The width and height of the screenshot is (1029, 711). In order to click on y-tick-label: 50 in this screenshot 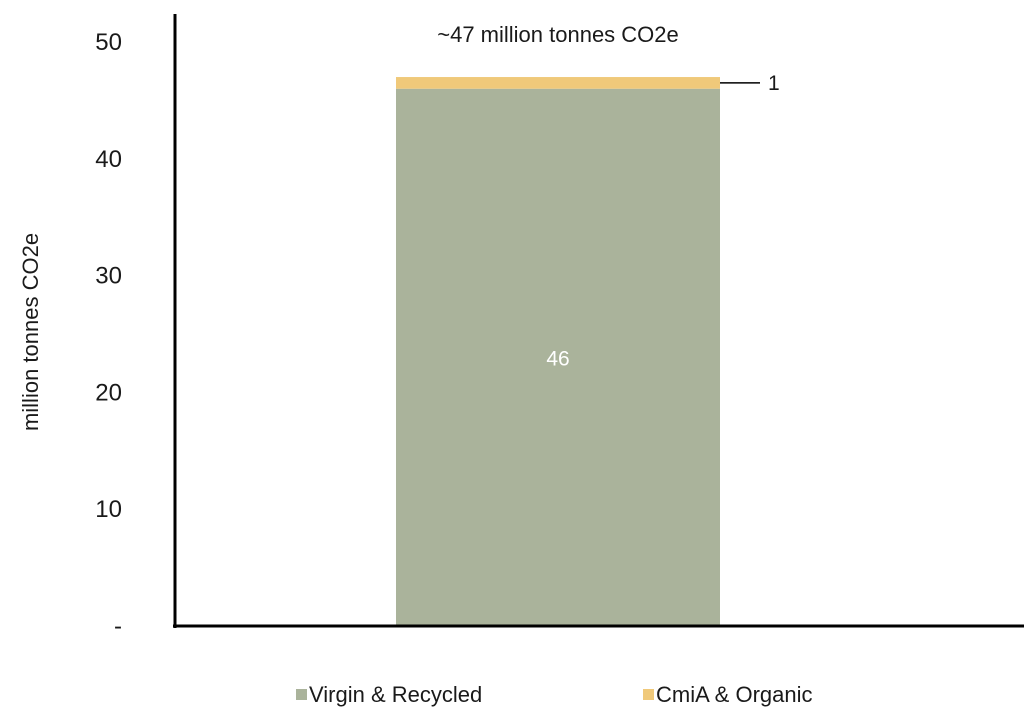, I will do `click(108, 42)`.